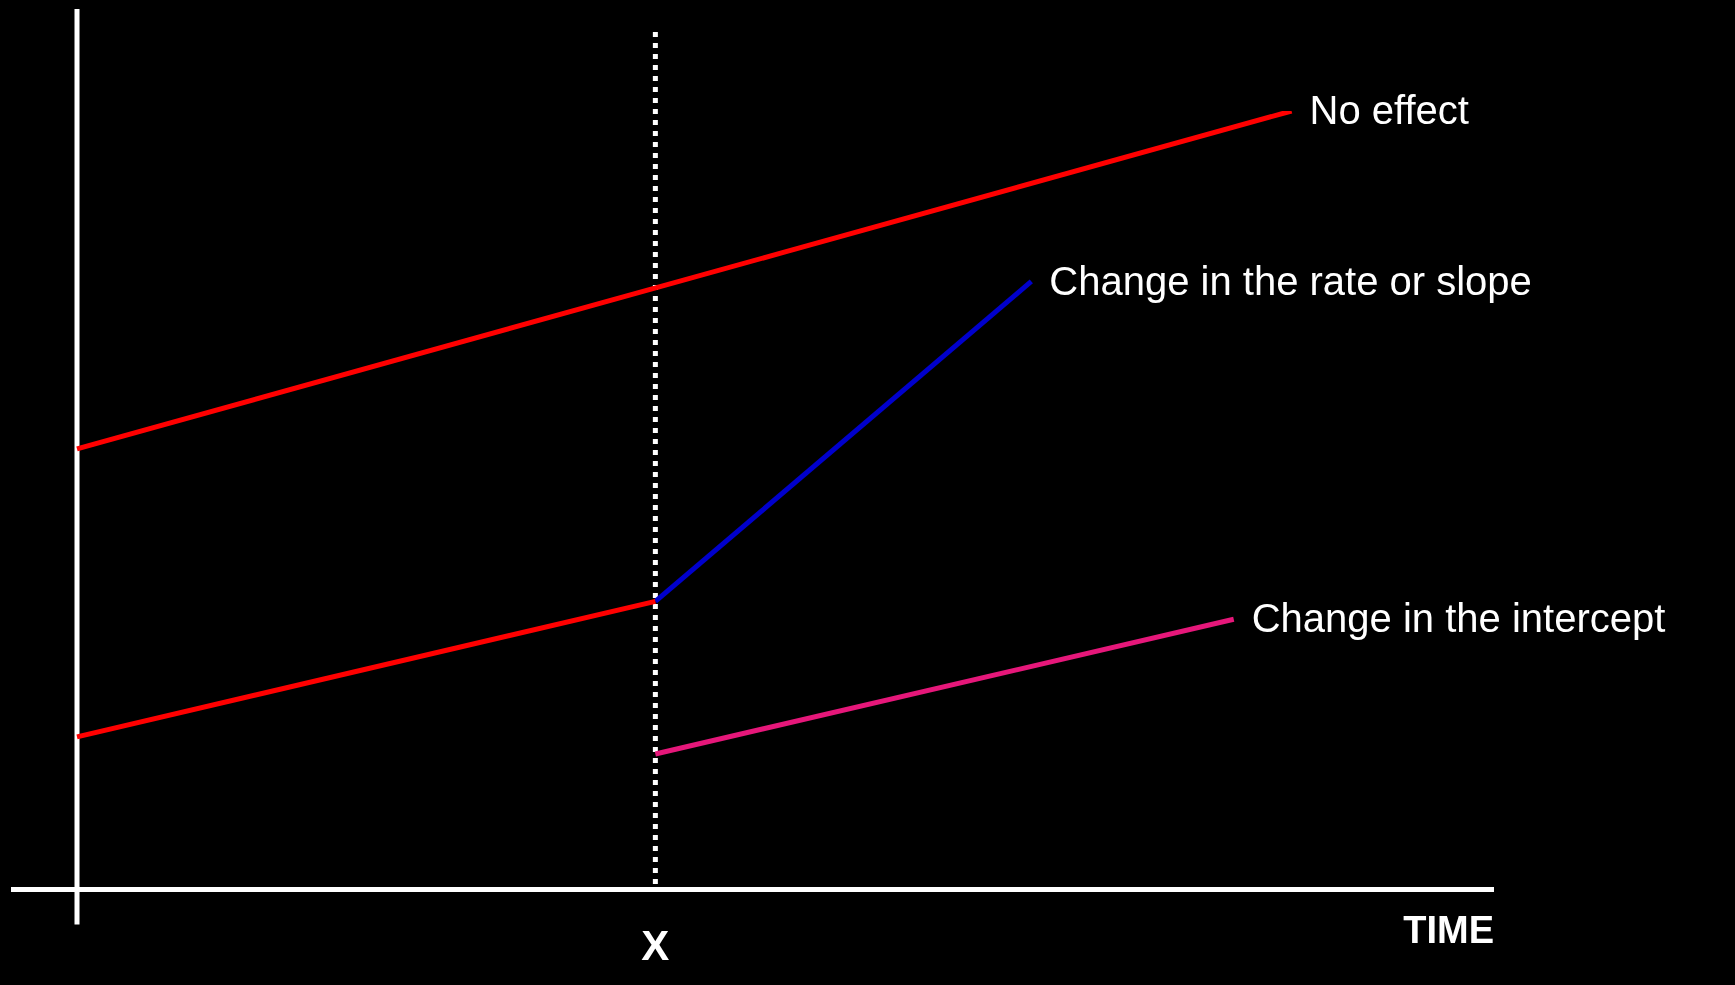 The image size is (1735, 985). I want to click on x-axis-title: TIME, so click(1448, 929).